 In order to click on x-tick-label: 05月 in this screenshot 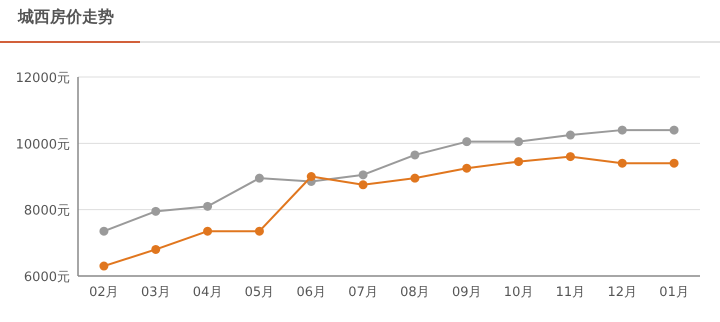, I will do `click(259, 292)`.